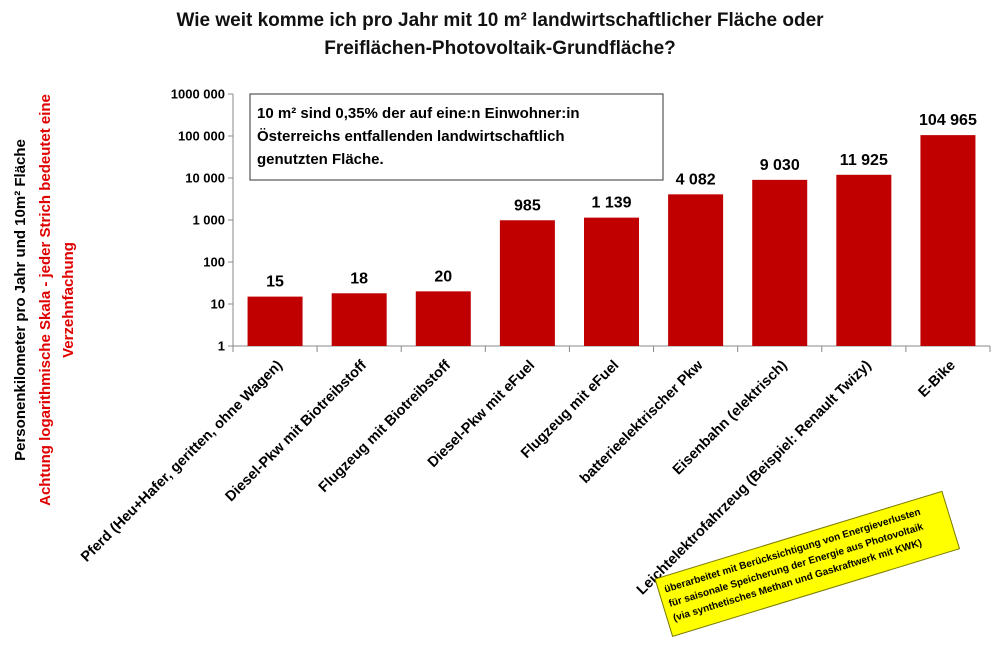  Describe the element at coordinates (205, 178) in the screenshot. I see `y-tick-label: 10 000` at that location.